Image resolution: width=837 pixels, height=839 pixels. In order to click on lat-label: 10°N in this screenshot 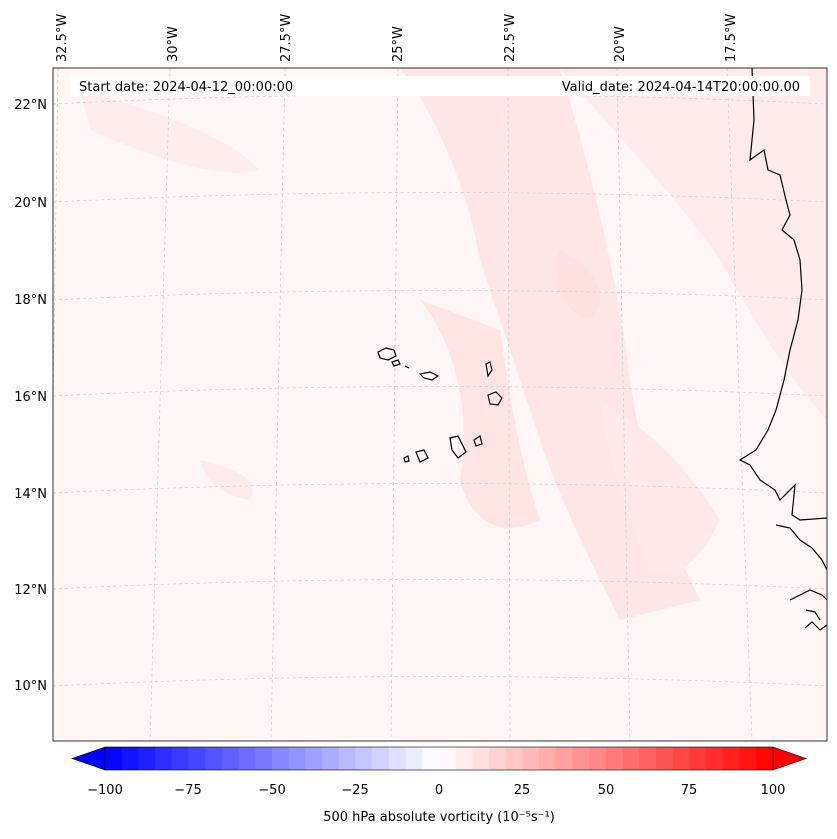, I will do `click(30, 686)`.